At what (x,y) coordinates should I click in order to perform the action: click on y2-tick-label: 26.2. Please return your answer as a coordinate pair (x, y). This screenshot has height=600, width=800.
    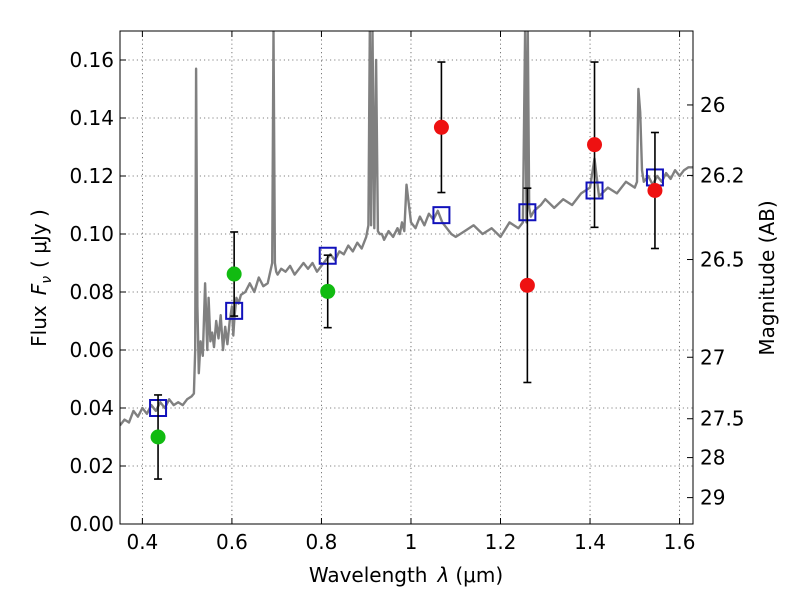
    Looking at the image, I should click on (722, 175).